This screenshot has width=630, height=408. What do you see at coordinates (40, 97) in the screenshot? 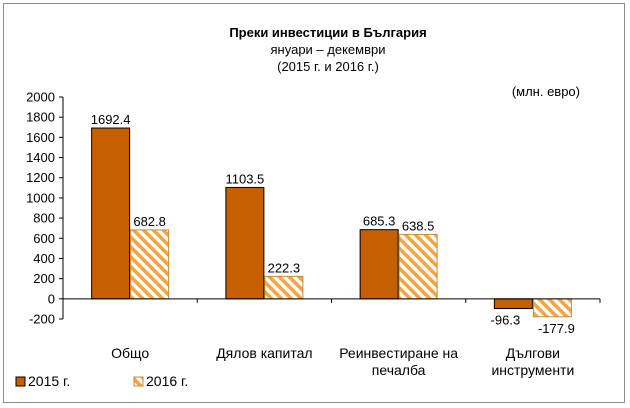
I see `y-tick-label: 2000` at bounding box center [40, 97].